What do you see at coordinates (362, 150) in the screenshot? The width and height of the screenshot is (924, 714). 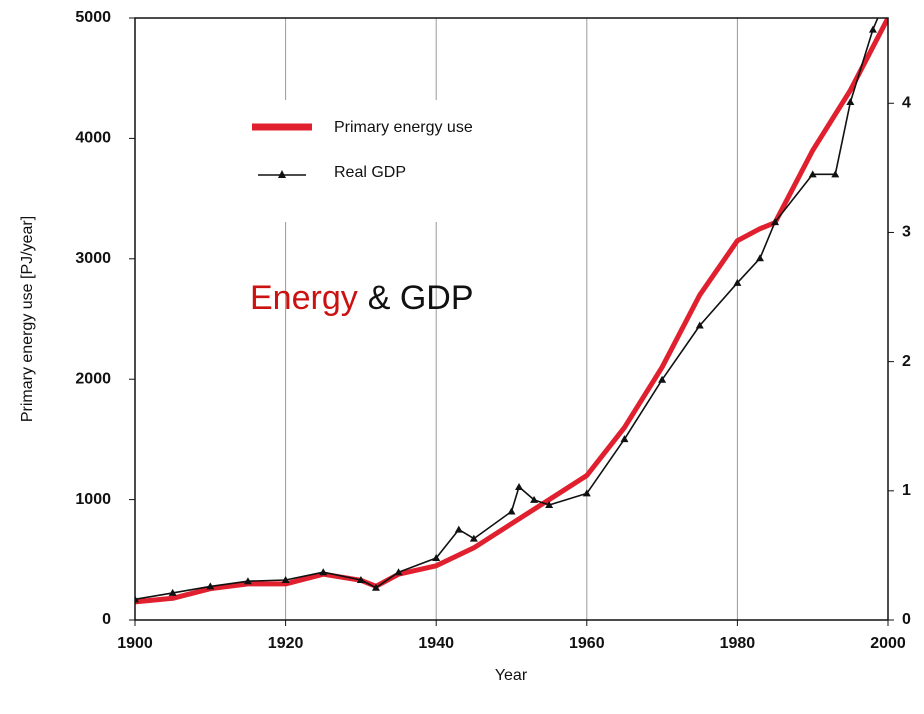 I see `legend: Primary energy use Real GDP` at bounding box center [362, 150].